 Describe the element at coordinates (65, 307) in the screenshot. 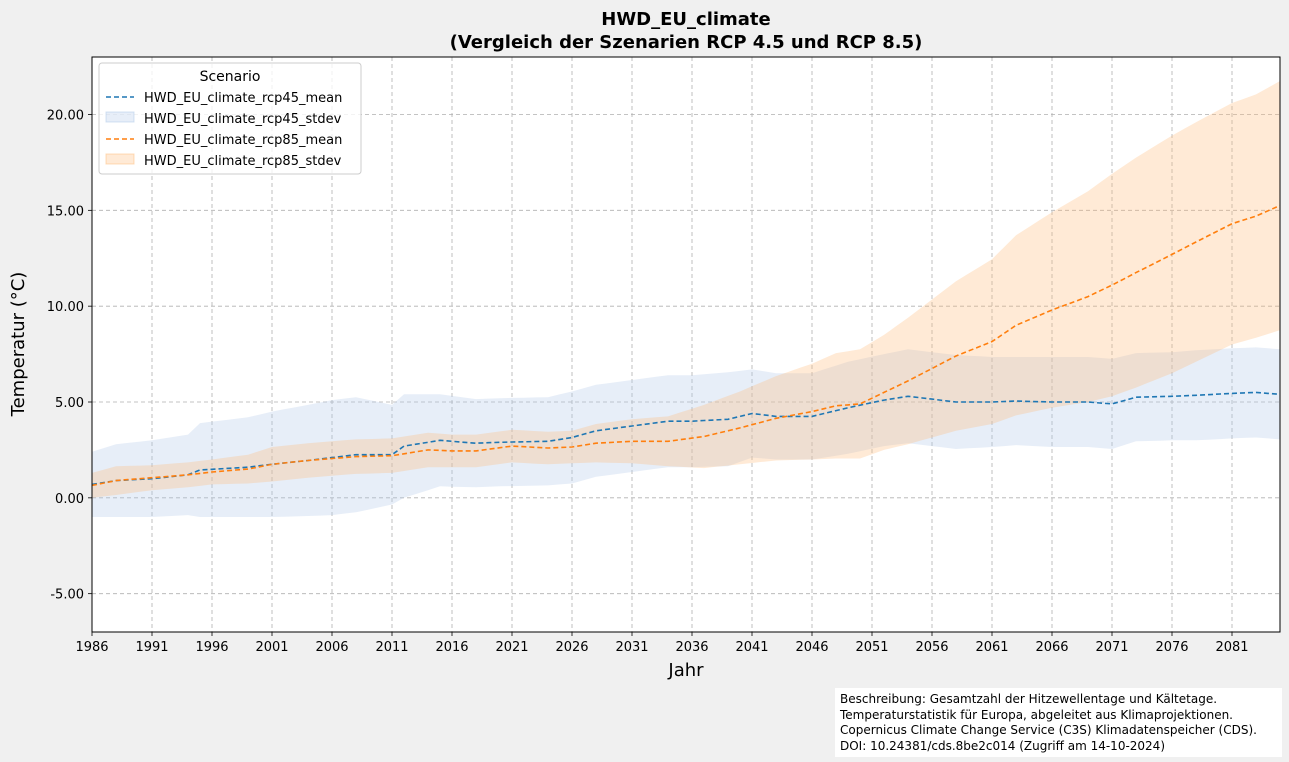

I see `y-tick-label: 10.00` at that location.